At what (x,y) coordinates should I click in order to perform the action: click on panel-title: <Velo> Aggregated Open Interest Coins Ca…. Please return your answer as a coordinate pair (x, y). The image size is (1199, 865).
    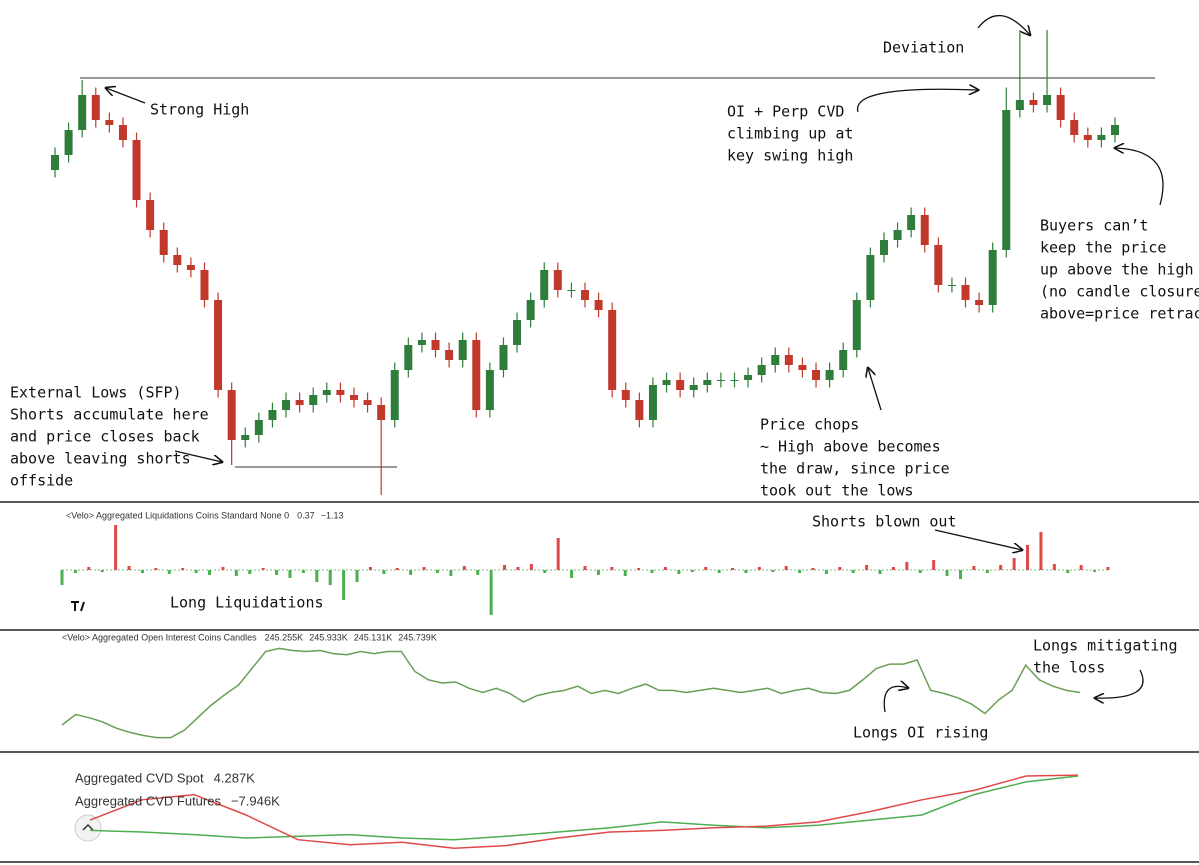
    Looking at the image, I should click on (159, 637).